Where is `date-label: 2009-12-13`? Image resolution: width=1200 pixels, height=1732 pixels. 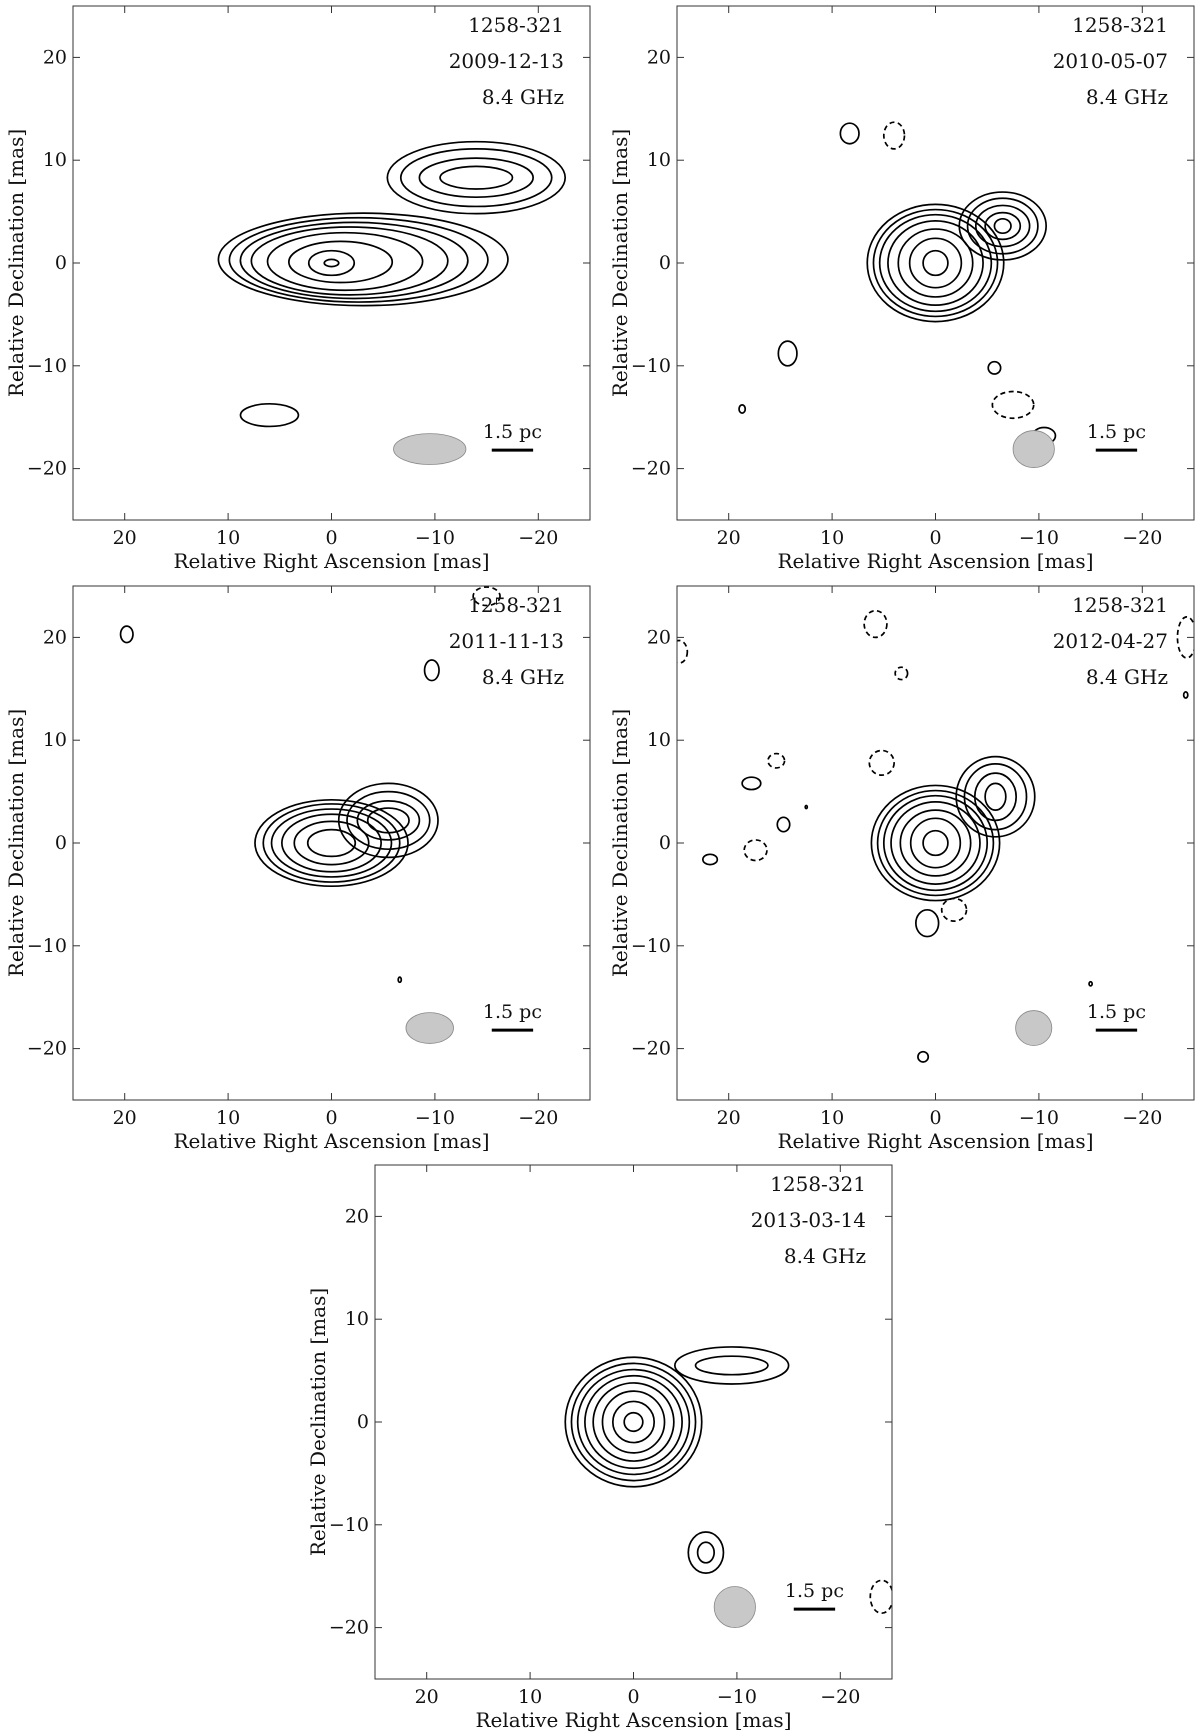 date-label: 2009-12-13 is located at coordinates (506, 61).